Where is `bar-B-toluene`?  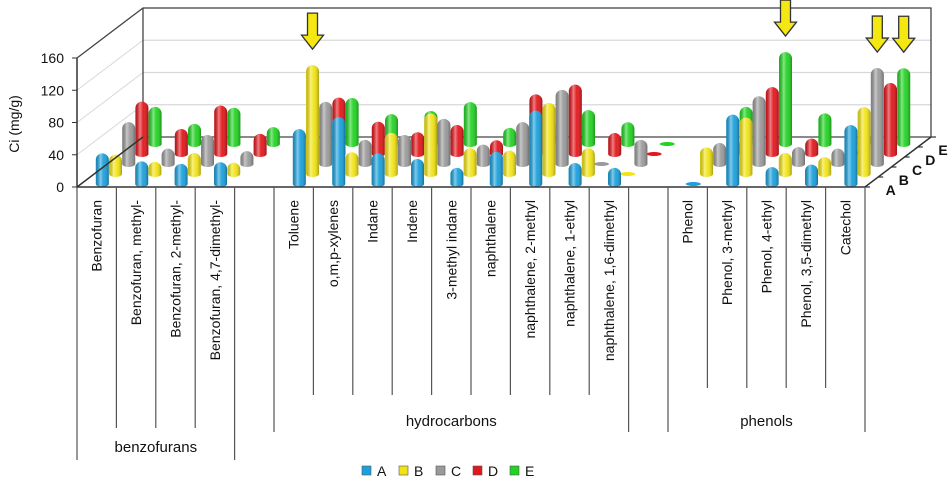 bar-B-toluene is located at coordinates (312, 121).